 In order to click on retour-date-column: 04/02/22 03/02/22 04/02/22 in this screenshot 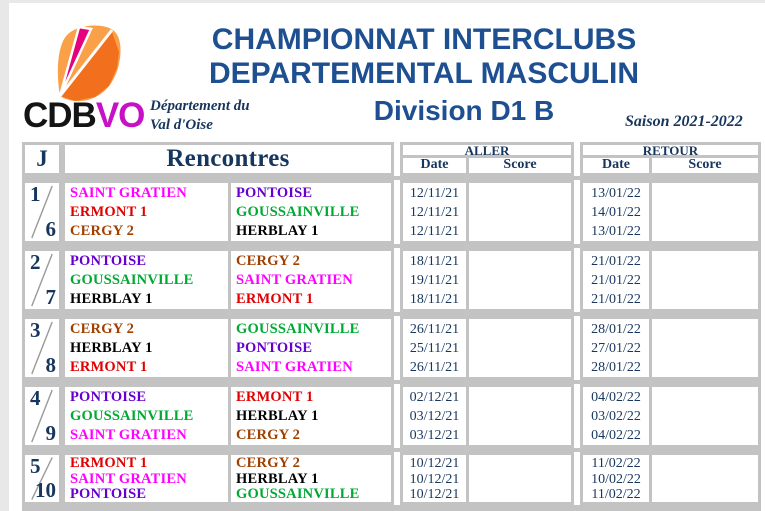, I will do `click(617, 416)`.